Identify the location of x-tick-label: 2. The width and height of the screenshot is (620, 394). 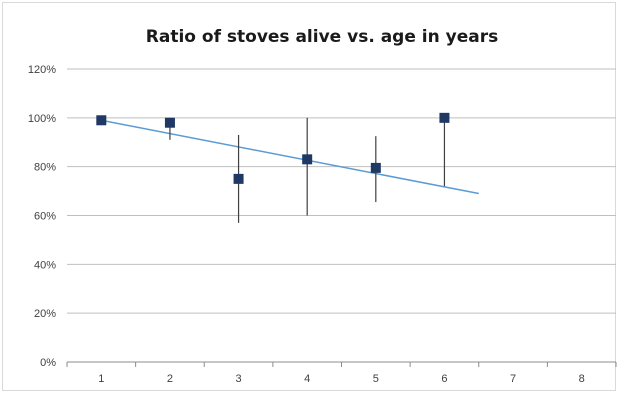
(170, 379).